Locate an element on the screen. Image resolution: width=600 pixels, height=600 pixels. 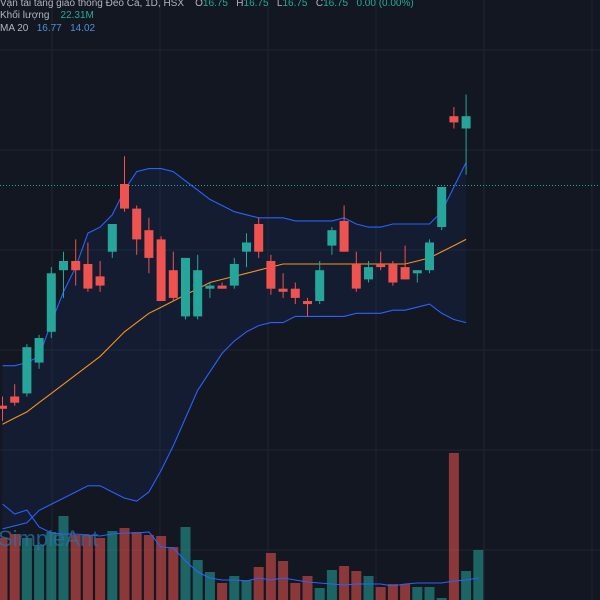
ma-value-2: 14.02 is located at coordinates (83, 28).